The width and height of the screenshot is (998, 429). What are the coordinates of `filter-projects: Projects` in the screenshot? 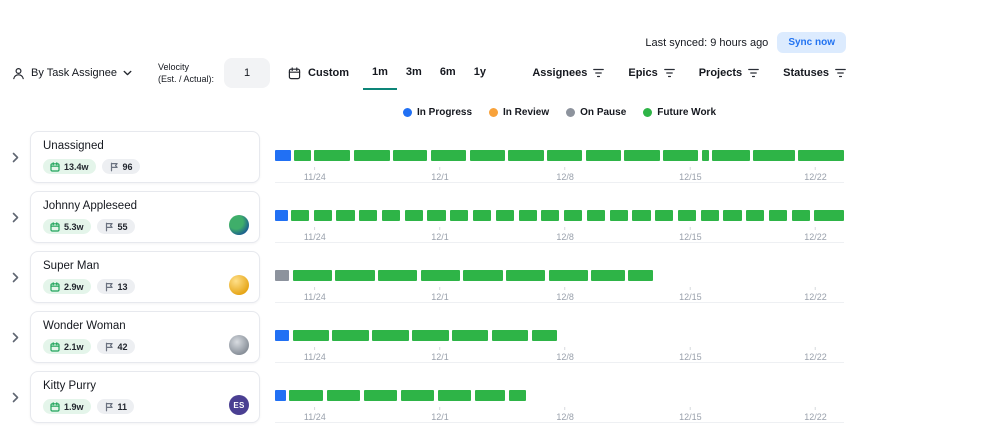 It's located at (729, 73).